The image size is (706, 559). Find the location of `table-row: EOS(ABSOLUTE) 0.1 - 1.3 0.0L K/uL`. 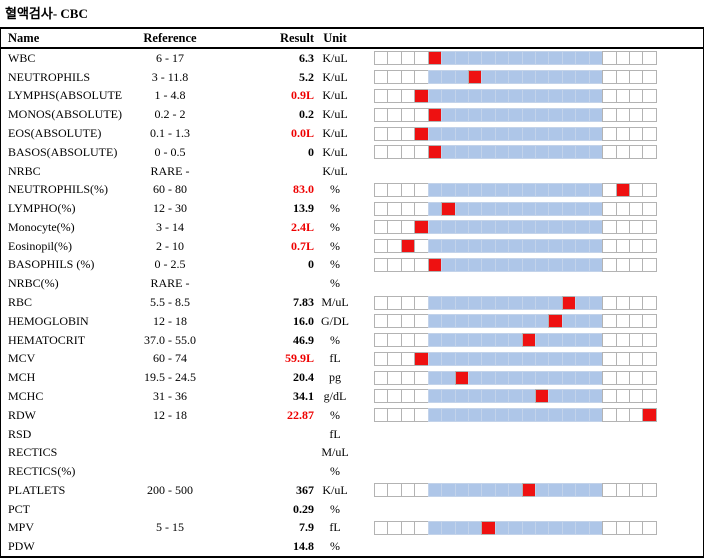

table-row: EOS(ABSOLUTE) 0.1 - 1.3 0.0L K/uL is located at coordinates (352, 133).